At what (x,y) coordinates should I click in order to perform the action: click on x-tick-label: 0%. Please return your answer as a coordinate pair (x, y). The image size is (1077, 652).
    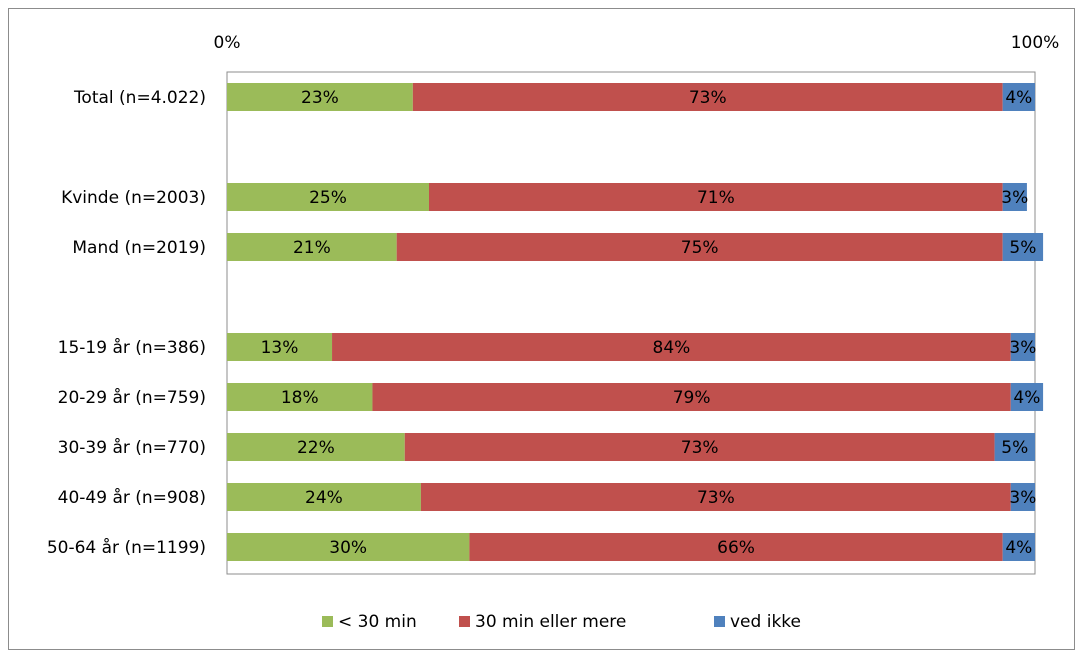
    Looking at the image, I should click on (227, 43).